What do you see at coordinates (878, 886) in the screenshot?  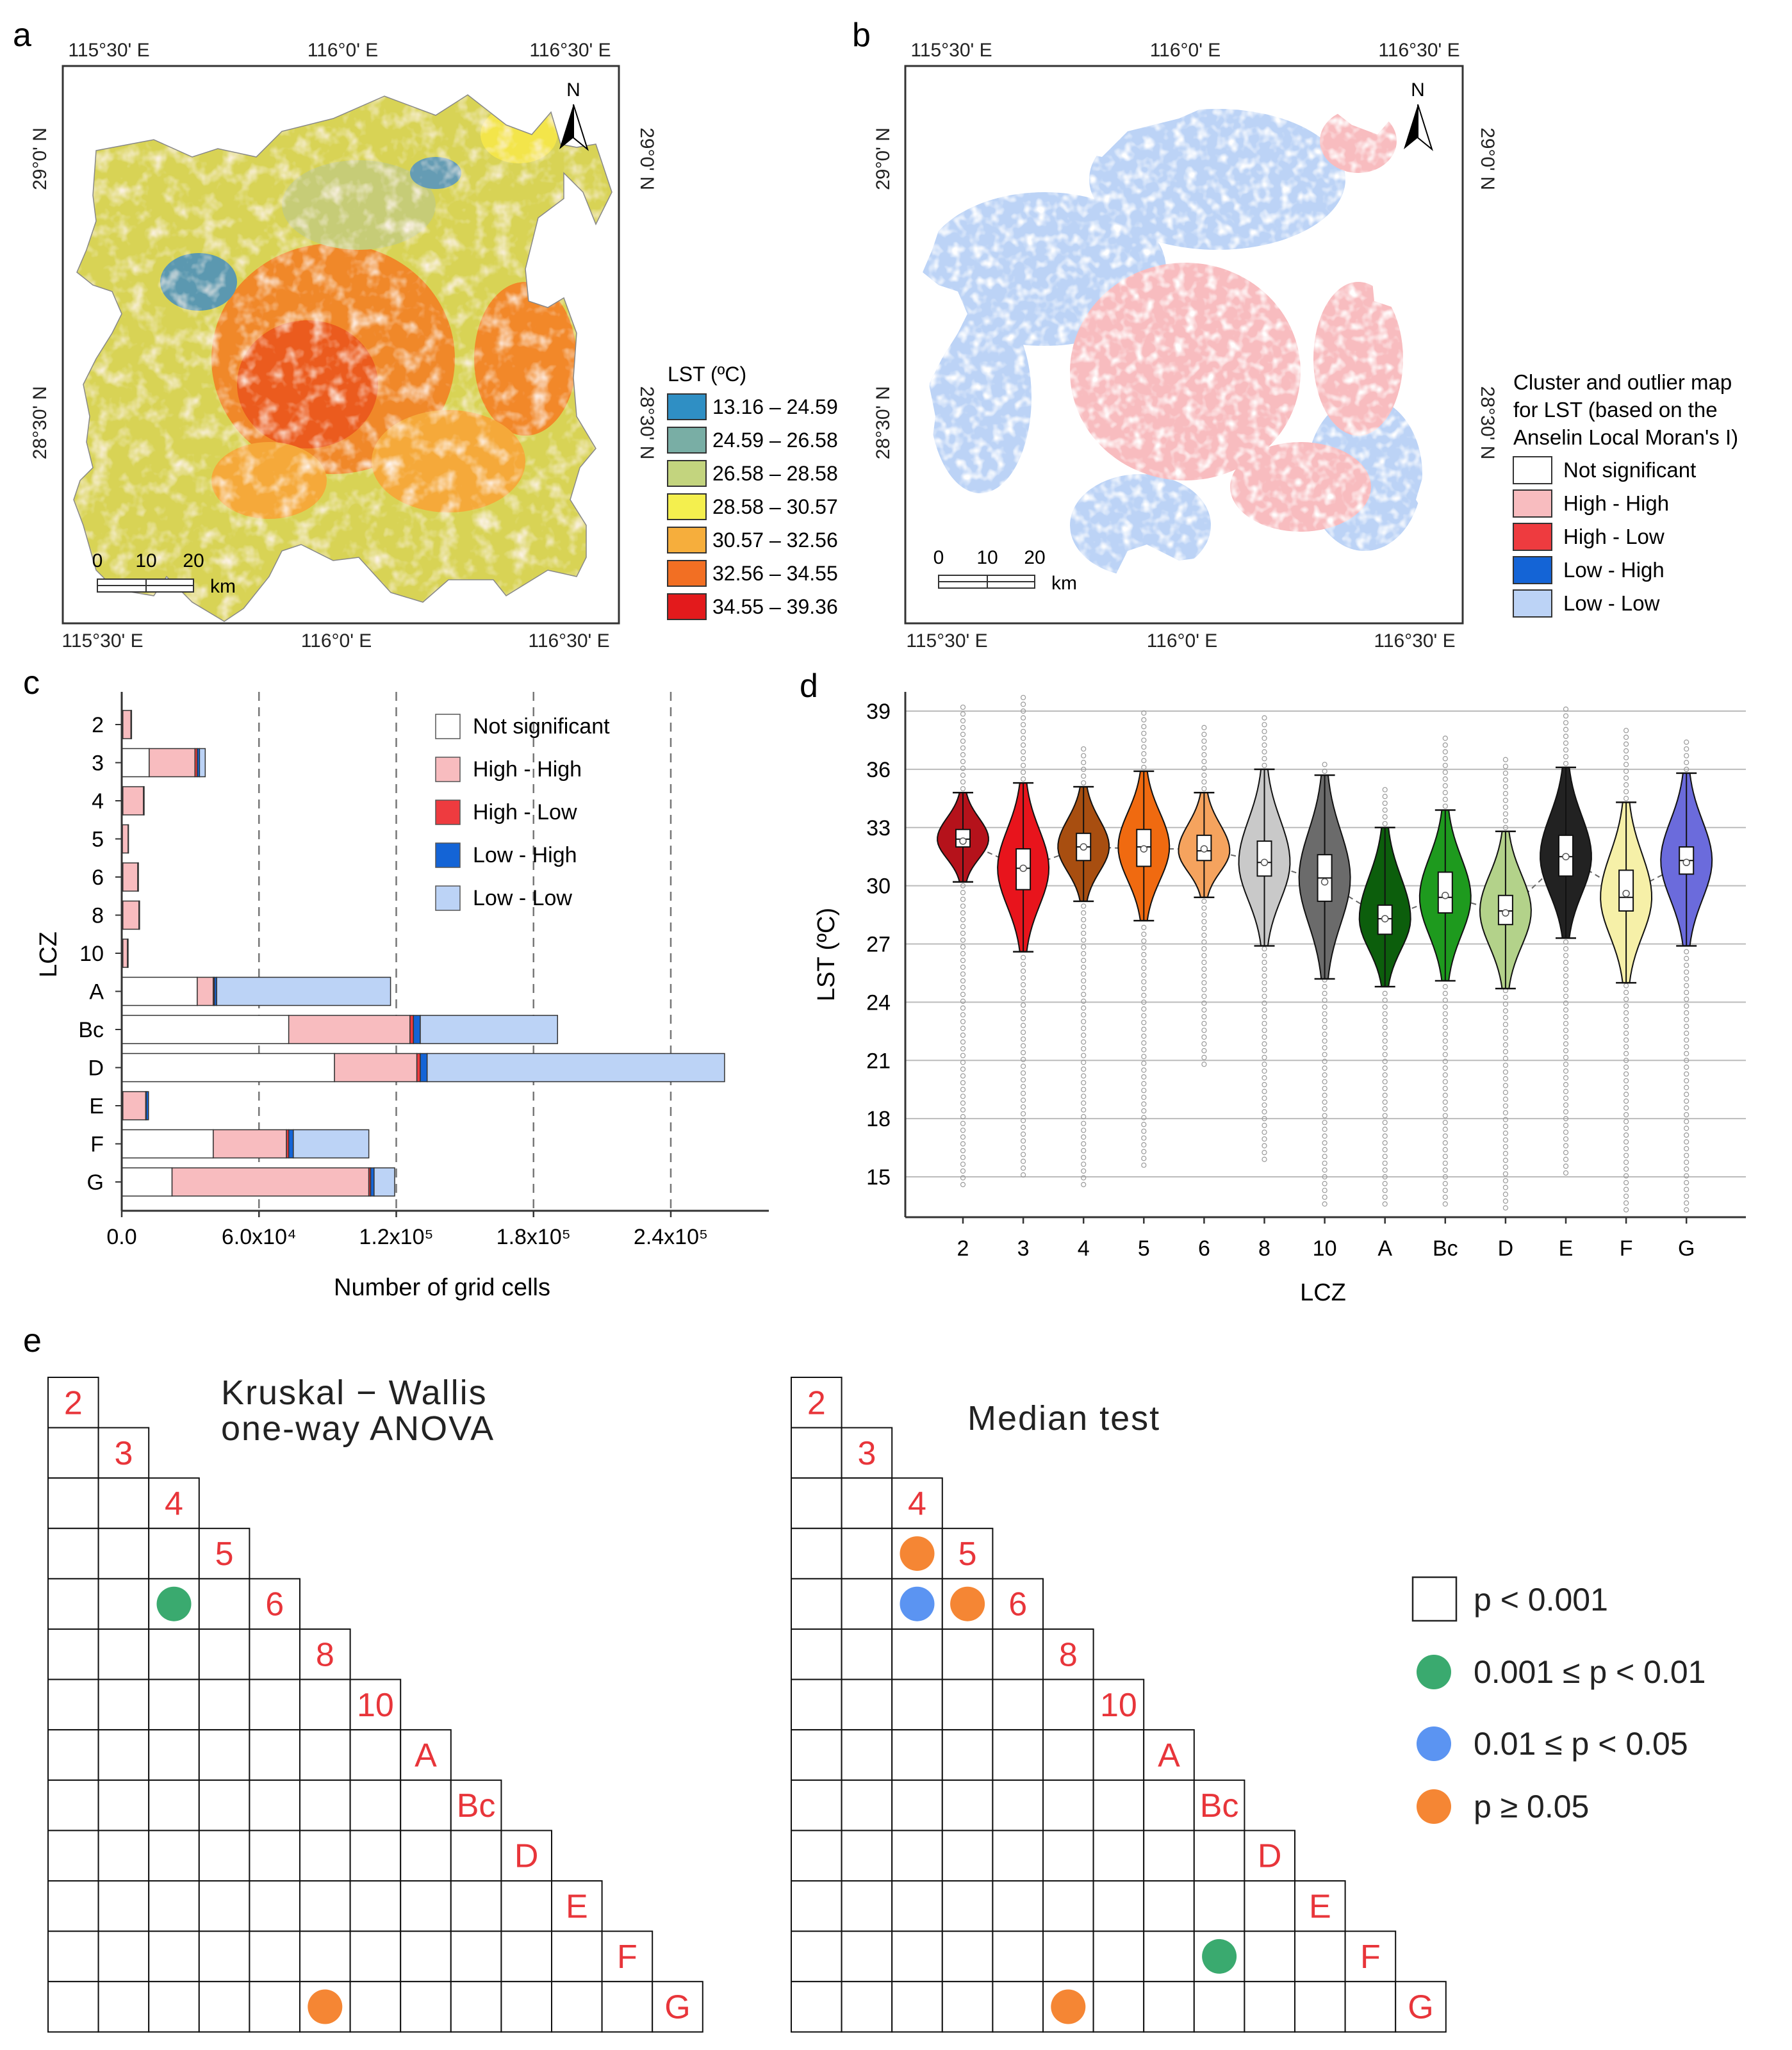 I see `d-ytick-label-5: 30` at bounding box center [878, 886].